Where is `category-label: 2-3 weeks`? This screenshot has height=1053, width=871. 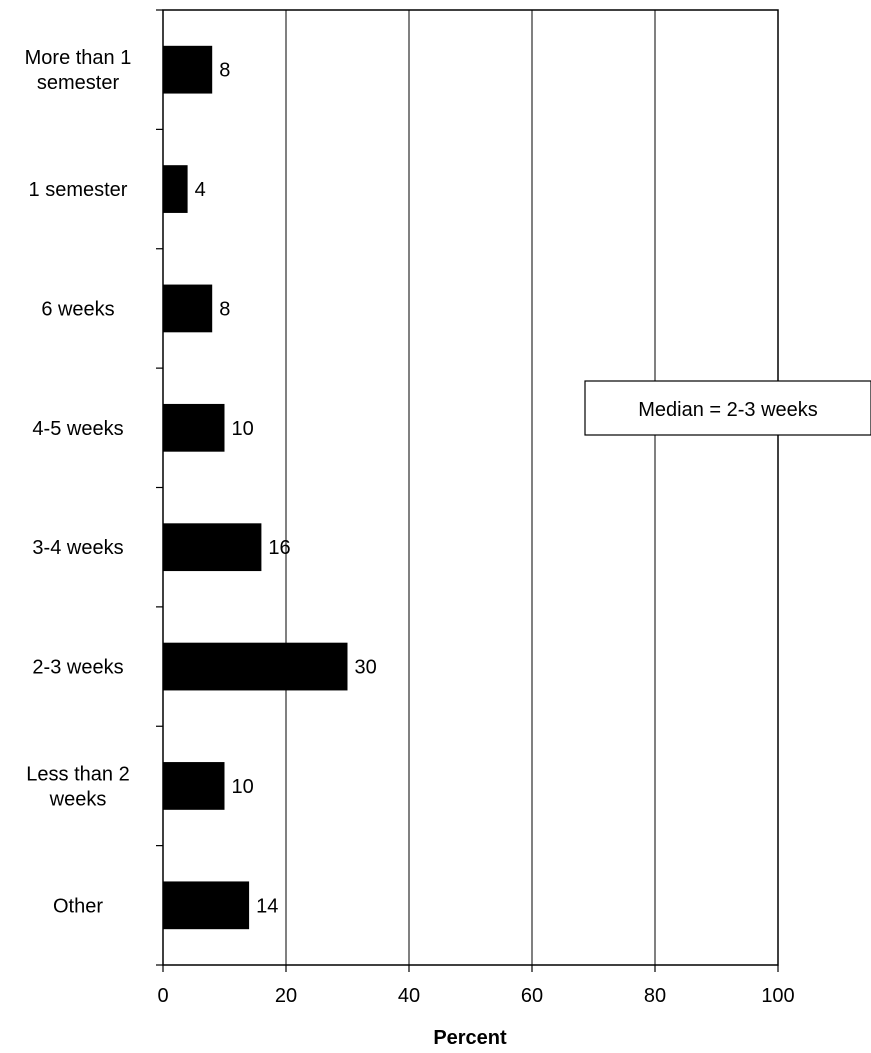 category-label: 2-3 weeks is located at coordinates (77, 668).